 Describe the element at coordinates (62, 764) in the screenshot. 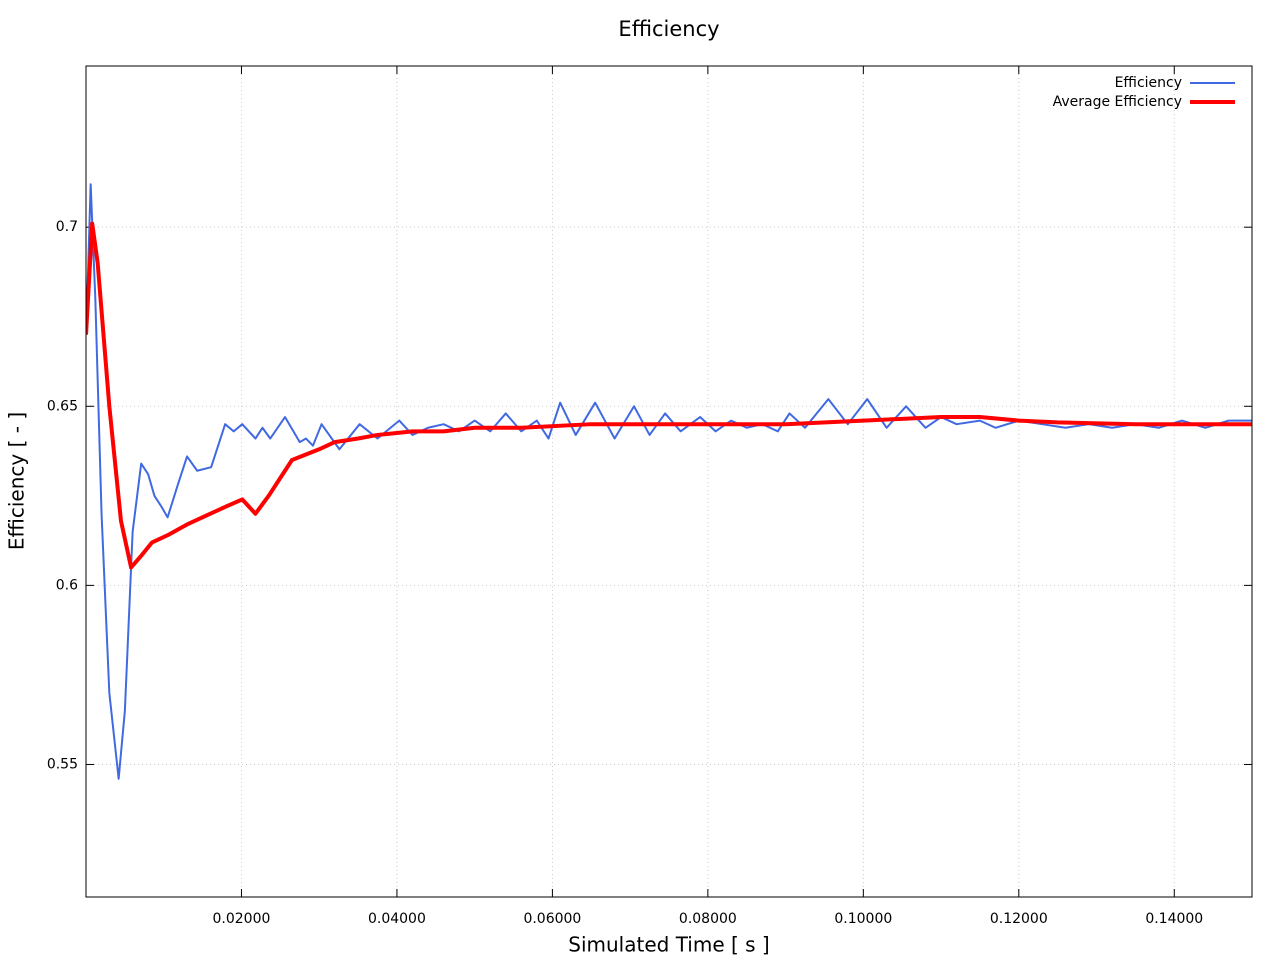

I see `y-tick-label: 0.55` at that location.